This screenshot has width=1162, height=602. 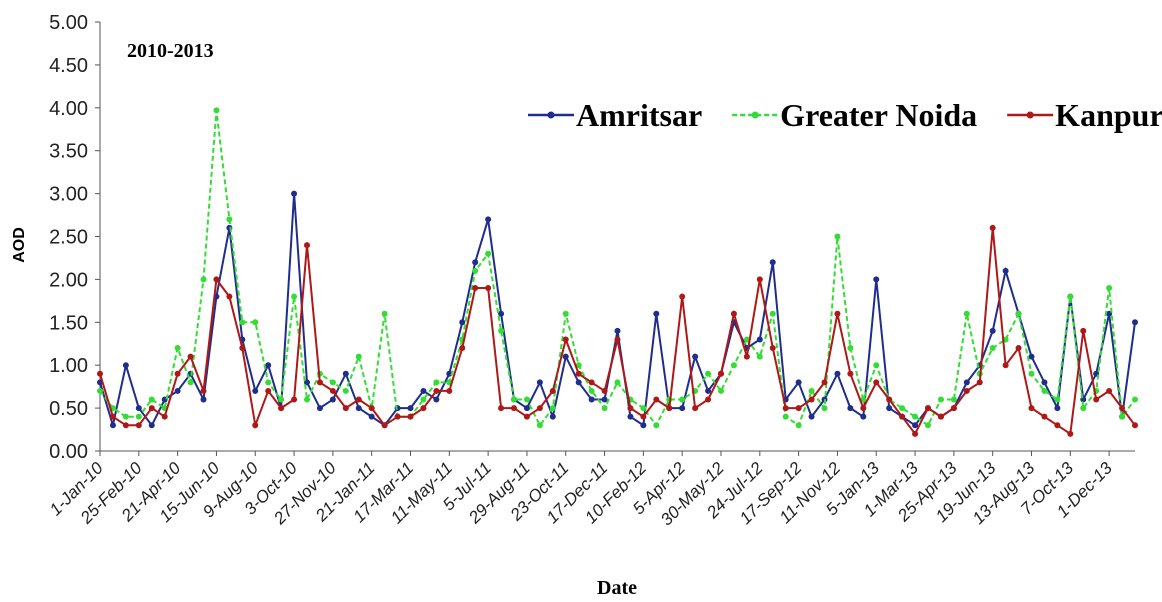 I want to click on y-tick-label: 1.50, so click(x=68, y=323).